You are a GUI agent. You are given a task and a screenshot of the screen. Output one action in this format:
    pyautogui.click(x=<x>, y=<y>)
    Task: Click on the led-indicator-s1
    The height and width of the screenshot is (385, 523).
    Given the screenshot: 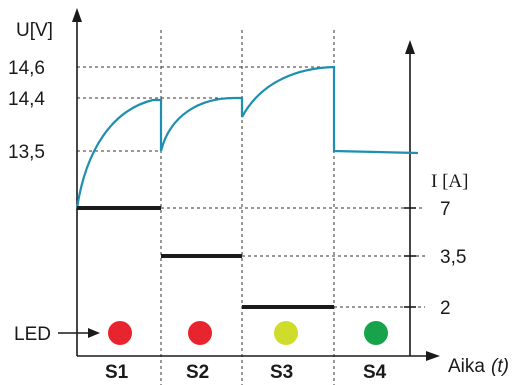 What is the action you would take?
    pyautogui.click(x=120, y=333)
    